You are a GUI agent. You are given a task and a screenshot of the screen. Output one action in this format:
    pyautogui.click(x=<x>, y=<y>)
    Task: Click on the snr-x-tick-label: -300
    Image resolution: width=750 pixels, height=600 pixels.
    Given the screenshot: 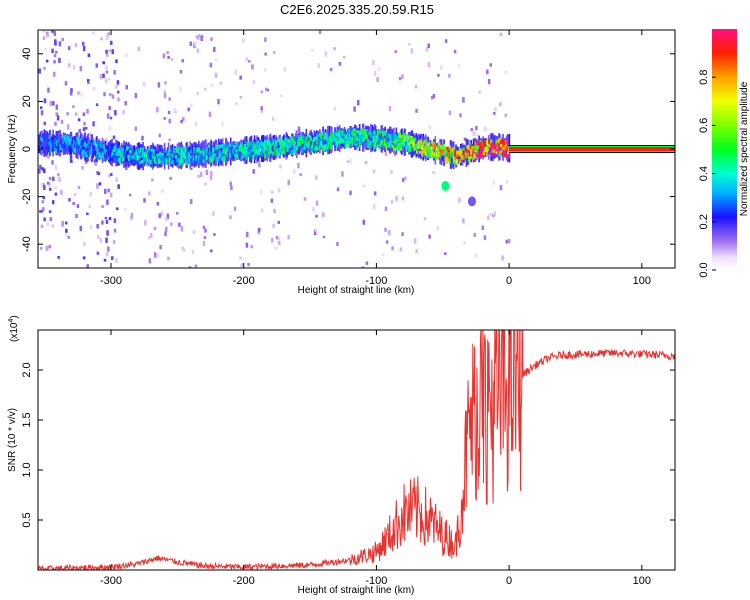 What is the action you would take?
    pyautogui.click(x=111, y=581)
    